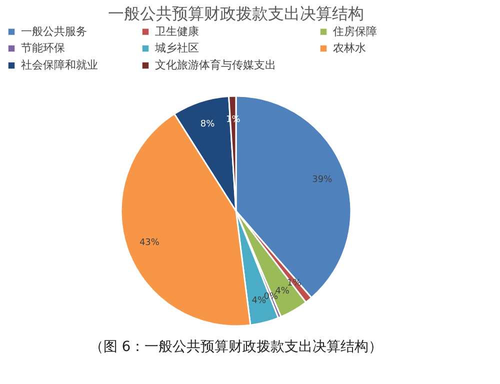 The height and width of the screenshot is (384, 500). I want to click on legend-label: 节能环保, so click(43, 48).